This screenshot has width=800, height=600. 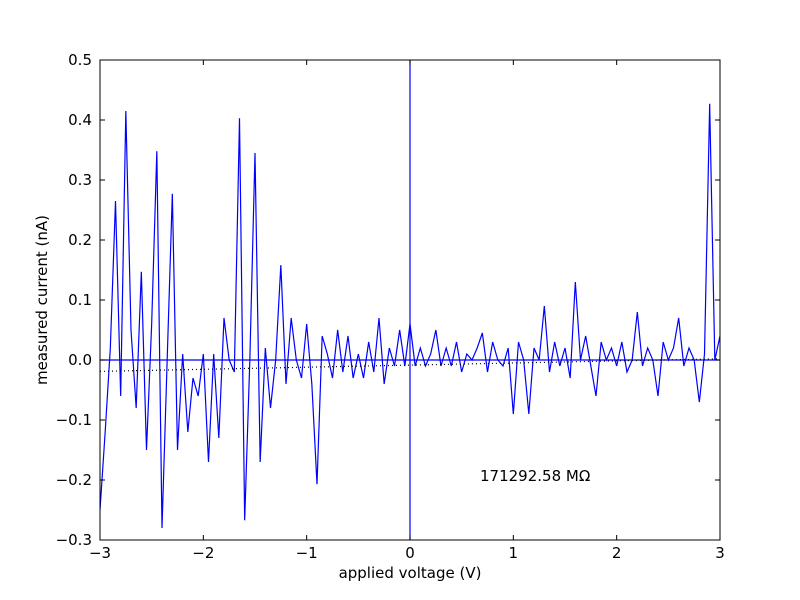 What do you see at coordinates (80, 240) in the screenshot?
I see `y-tick-label: 0.2` at bounding box center [80, 240].